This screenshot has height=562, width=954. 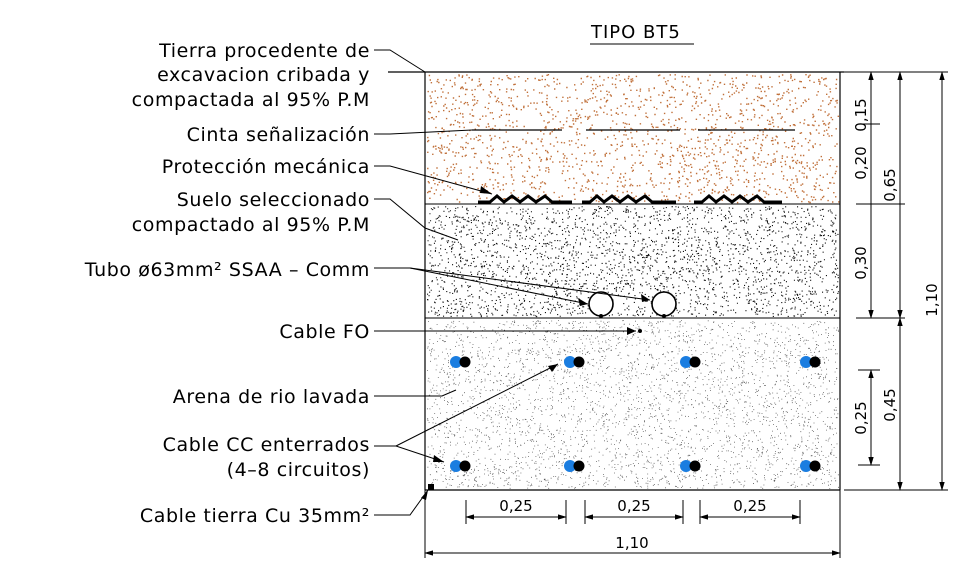 I want to click on label-fo: Cable FO, so click(x=324, y=332).